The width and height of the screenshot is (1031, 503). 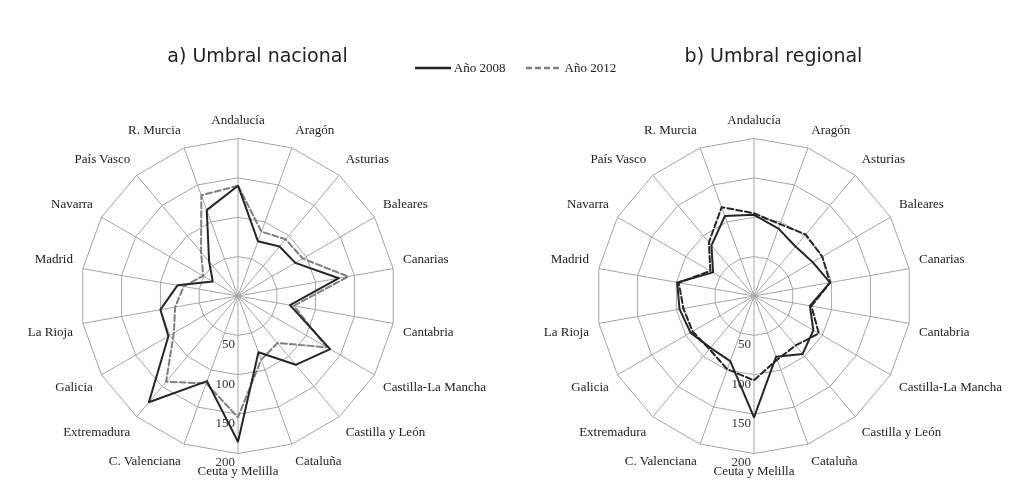 I want to click on chart-title: a) Umbral nacional, so click(x=257, y=55).